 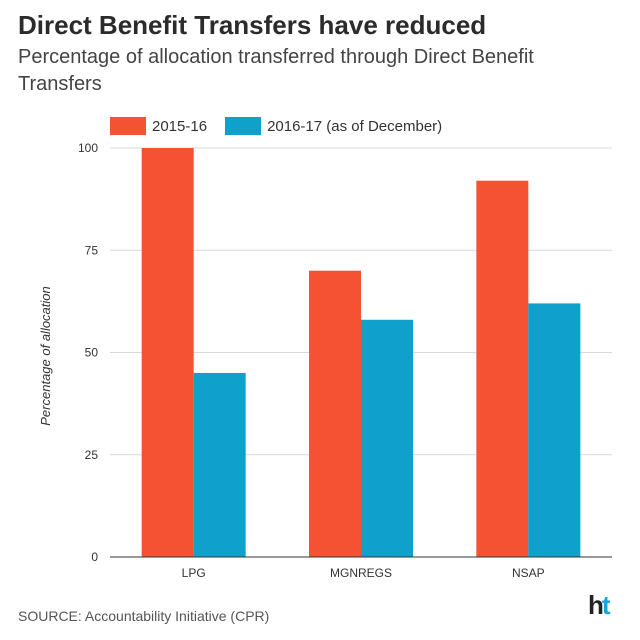 I want to click on brand-logo-h: h, so click(x=596, y=605).